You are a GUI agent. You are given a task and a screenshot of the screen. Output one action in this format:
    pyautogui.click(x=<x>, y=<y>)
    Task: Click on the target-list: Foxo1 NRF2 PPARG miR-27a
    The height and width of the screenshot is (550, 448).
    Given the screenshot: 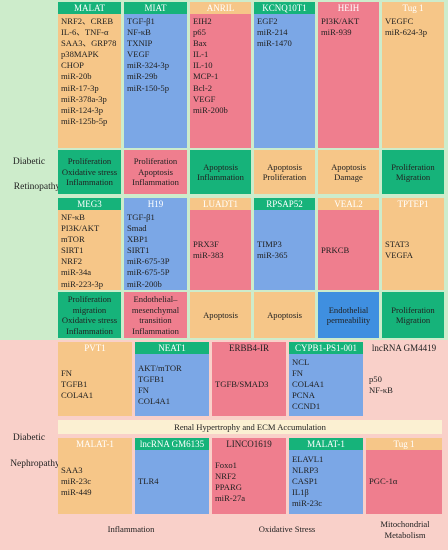 What is the action you would take?
    pyautogui.click(x=249, y=482)
    